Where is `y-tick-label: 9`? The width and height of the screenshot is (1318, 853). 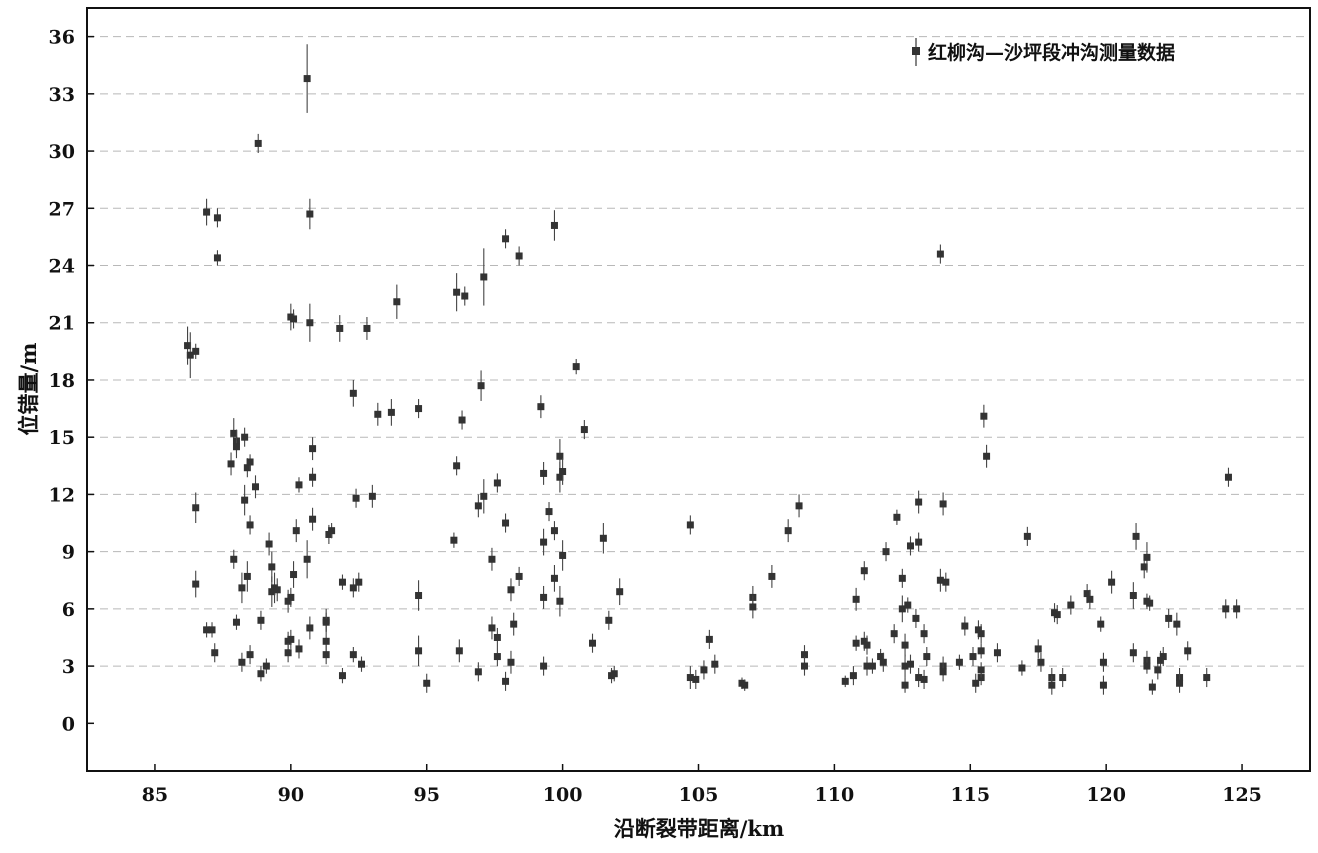
y-tick-label: 9 is located at coordinates (68, 553).